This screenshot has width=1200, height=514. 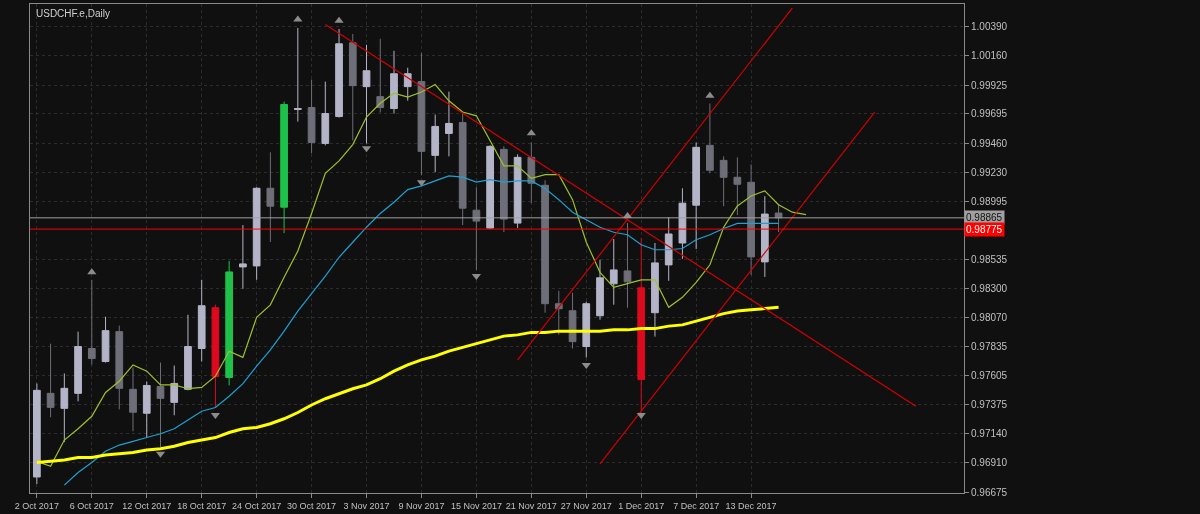 What do you see at coordinates (989, 85) in the screenshot?
I see `y-tick-label: 0.99925` at bounding box center [989, 85].